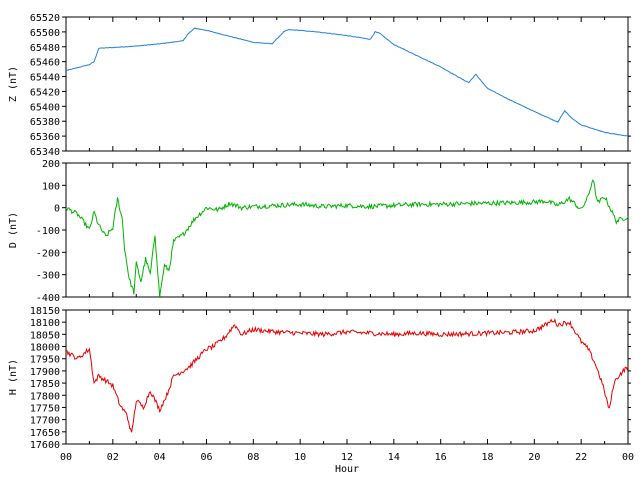 This screenshot has width=640, height=480. What do you see at coordinates (160, 457) in the screenshot?
I see `x-tick-label: 04` at bounding box center [160, 457].